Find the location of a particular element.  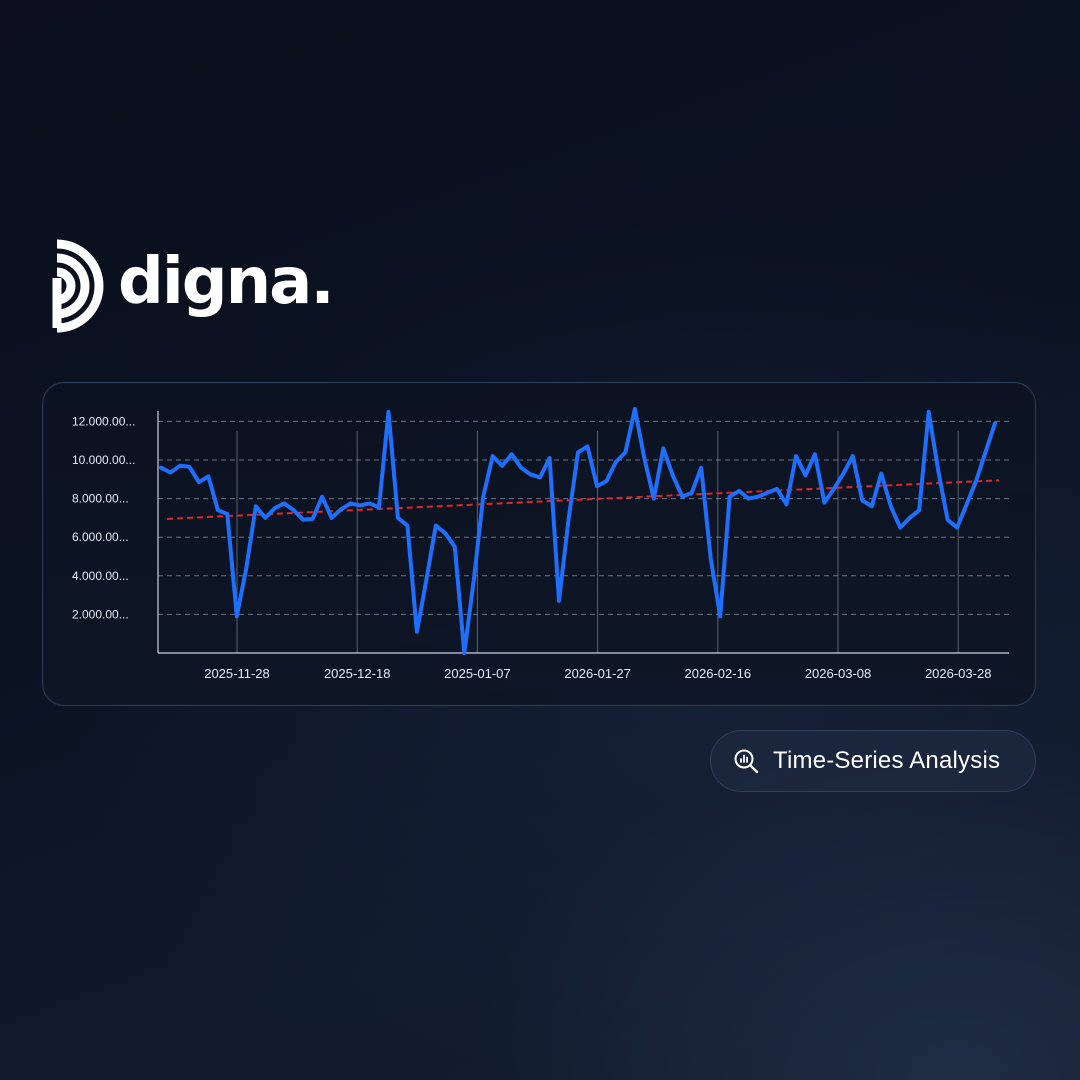

brand-logo: digna. is located at coordinates (193, 286).